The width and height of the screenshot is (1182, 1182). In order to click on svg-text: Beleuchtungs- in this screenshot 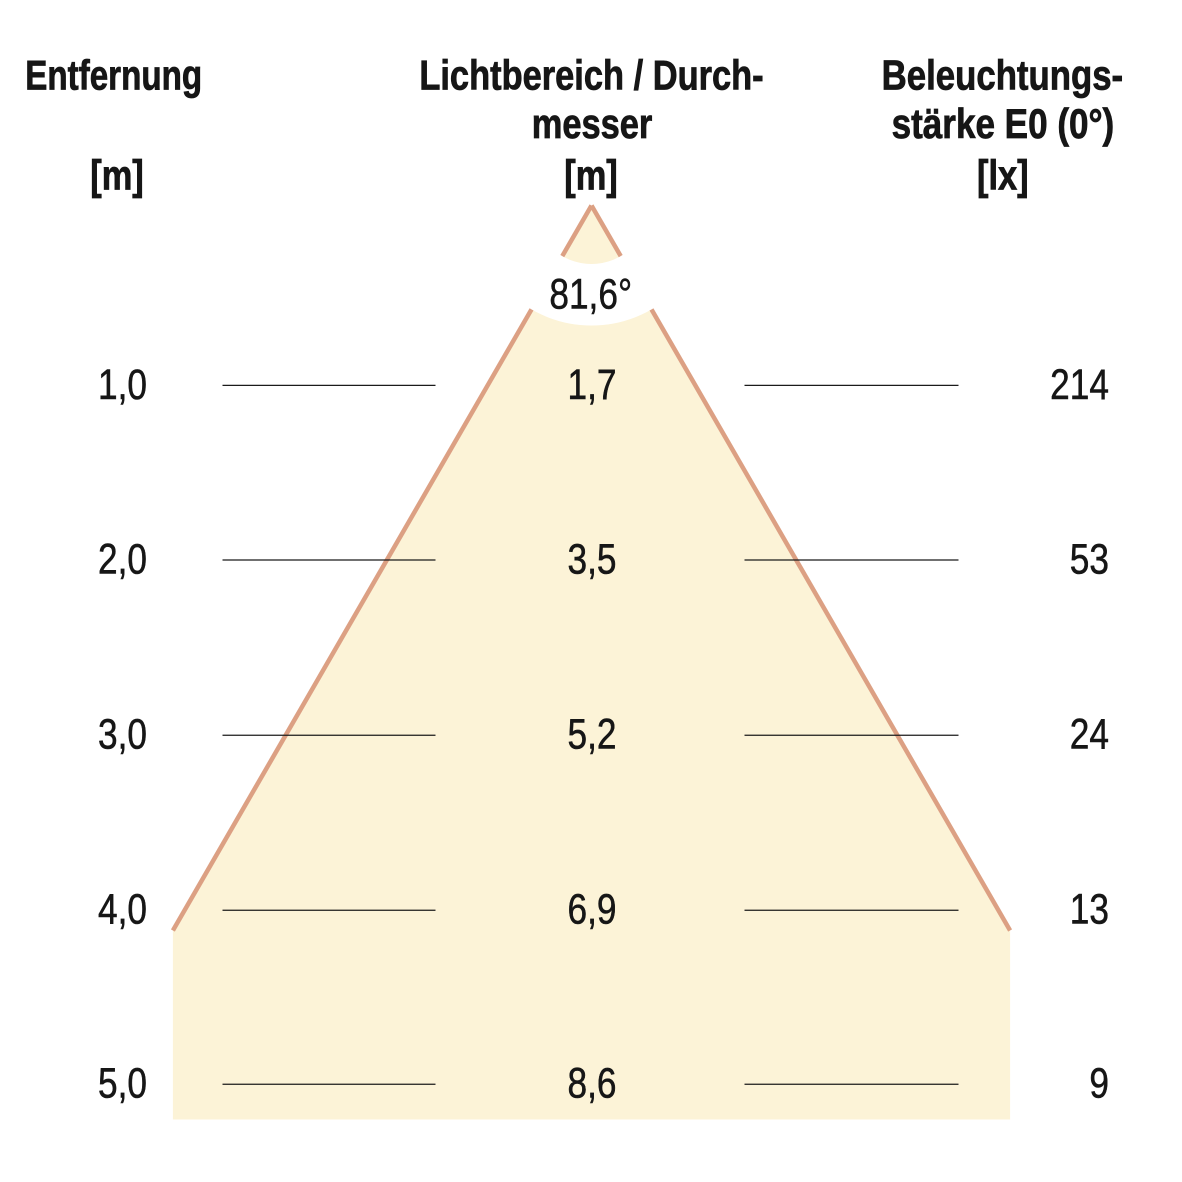, I will do `click(1002, 75)`.